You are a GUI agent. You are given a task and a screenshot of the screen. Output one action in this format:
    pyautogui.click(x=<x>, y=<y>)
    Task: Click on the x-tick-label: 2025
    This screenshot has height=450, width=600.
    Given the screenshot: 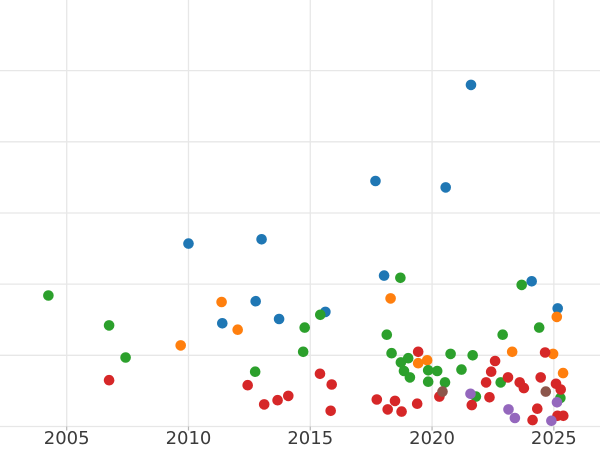 What is the action you would take?
    pyautogui.click(x=554, y=438)
    